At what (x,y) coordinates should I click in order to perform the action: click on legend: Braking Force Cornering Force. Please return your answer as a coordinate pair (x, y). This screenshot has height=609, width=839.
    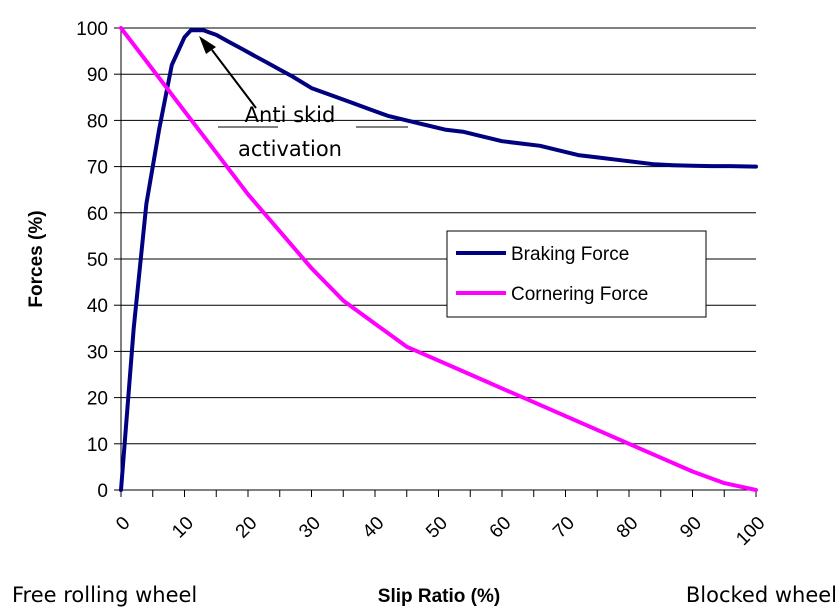
    Looking at the image, I should click on (576, 274).